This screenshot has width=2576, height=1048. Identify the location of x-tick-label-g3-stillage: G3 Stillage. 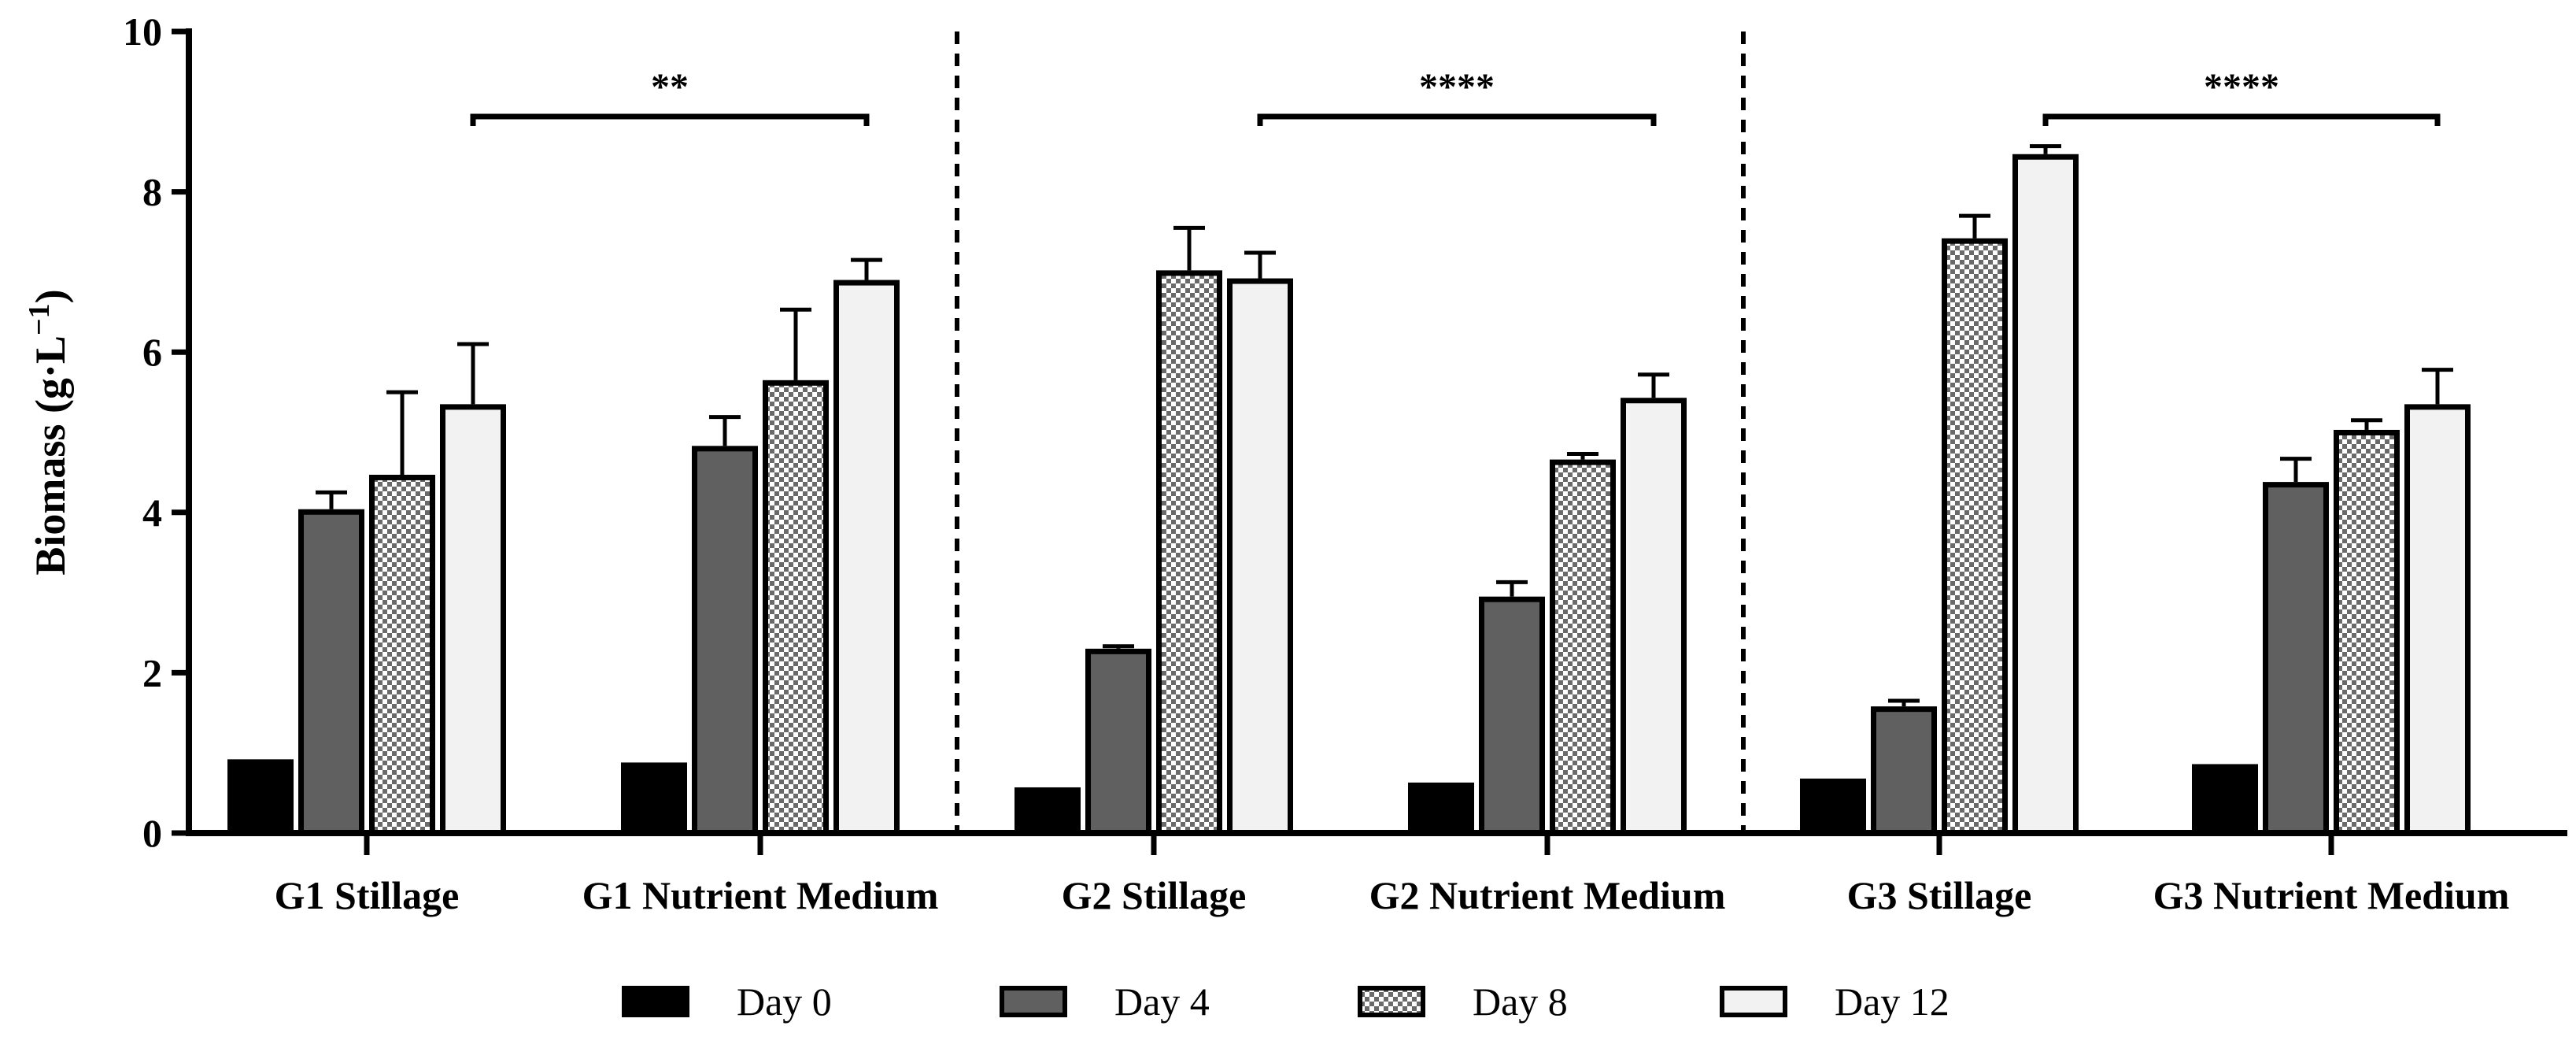
(1940, 895).